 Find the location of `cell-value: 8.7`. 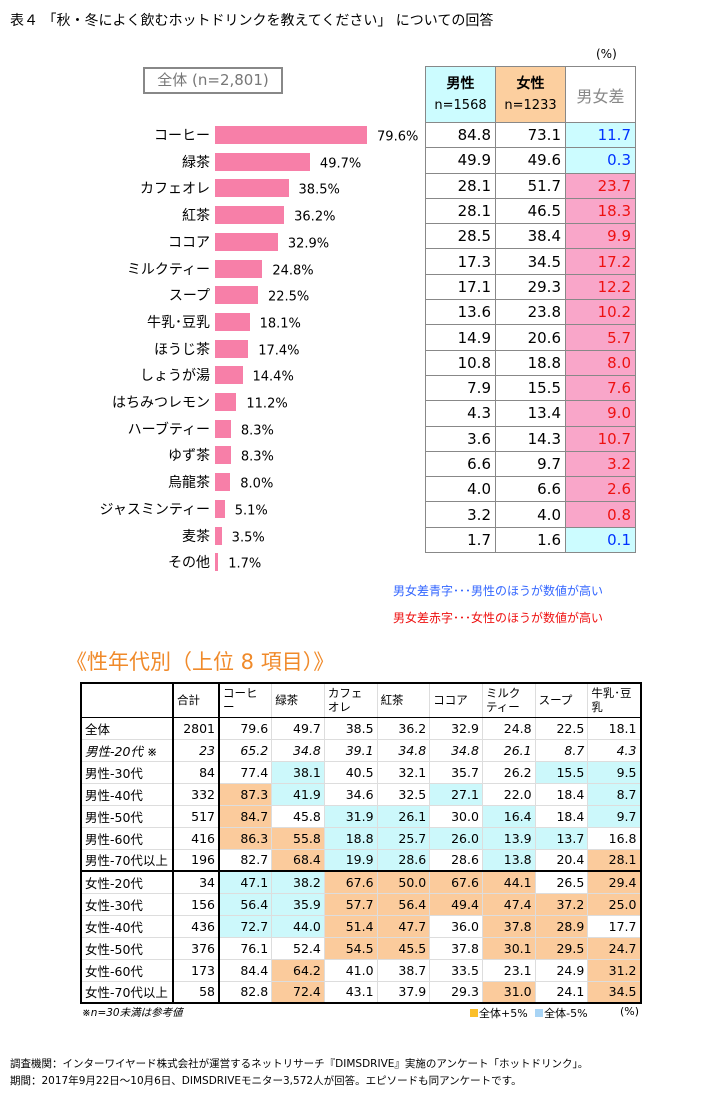

cell-value: 8.7 is located at coordinates (614, 794).